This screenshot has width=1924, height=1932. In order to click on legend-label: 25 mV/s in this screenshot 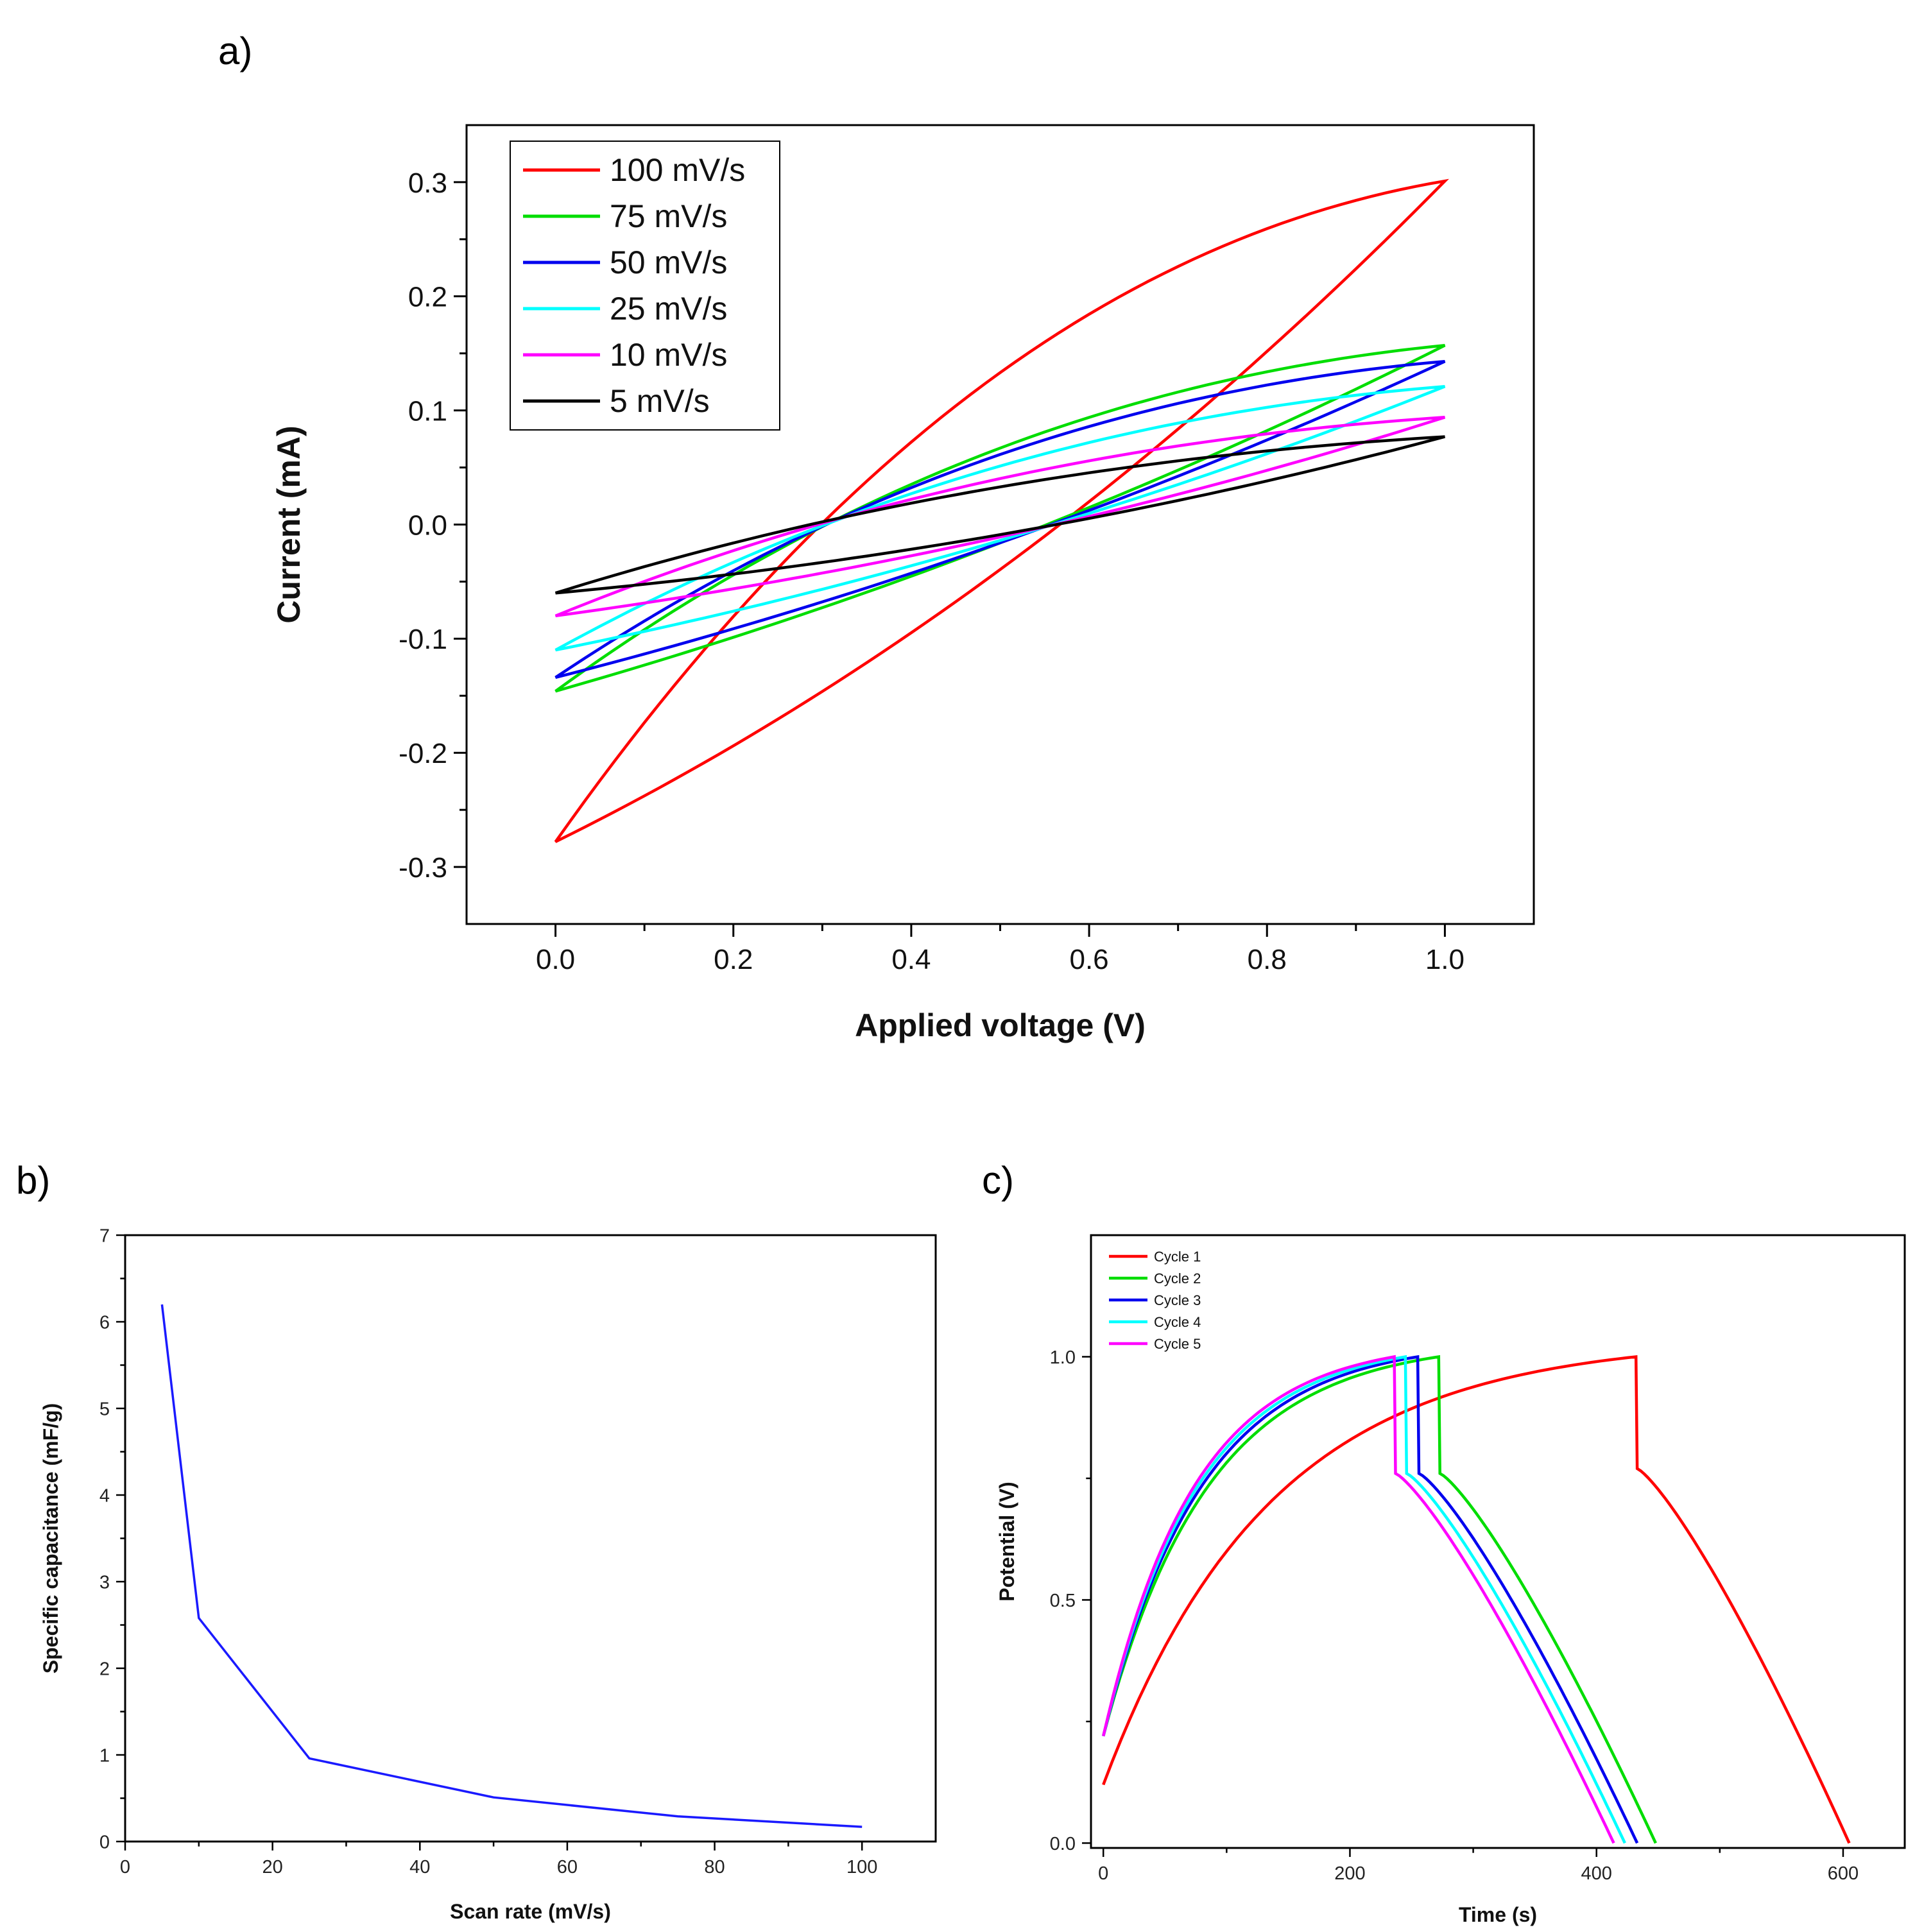, I will do `click(668, 309)`.